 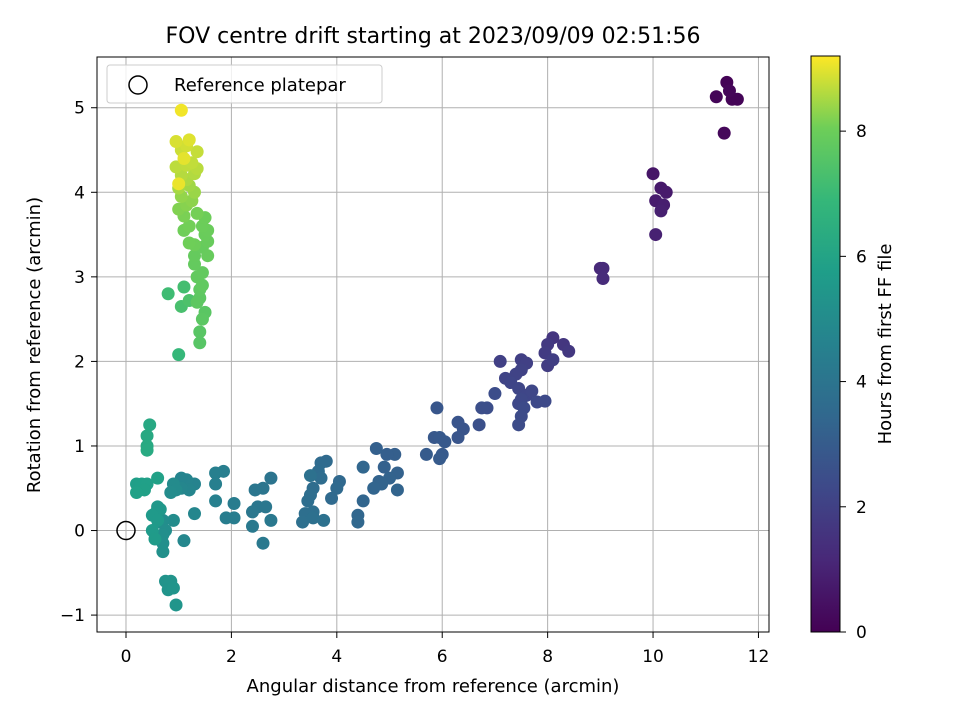 I want to click on legend-entry-reference: Reference platepar, so click(x=260, y=85).